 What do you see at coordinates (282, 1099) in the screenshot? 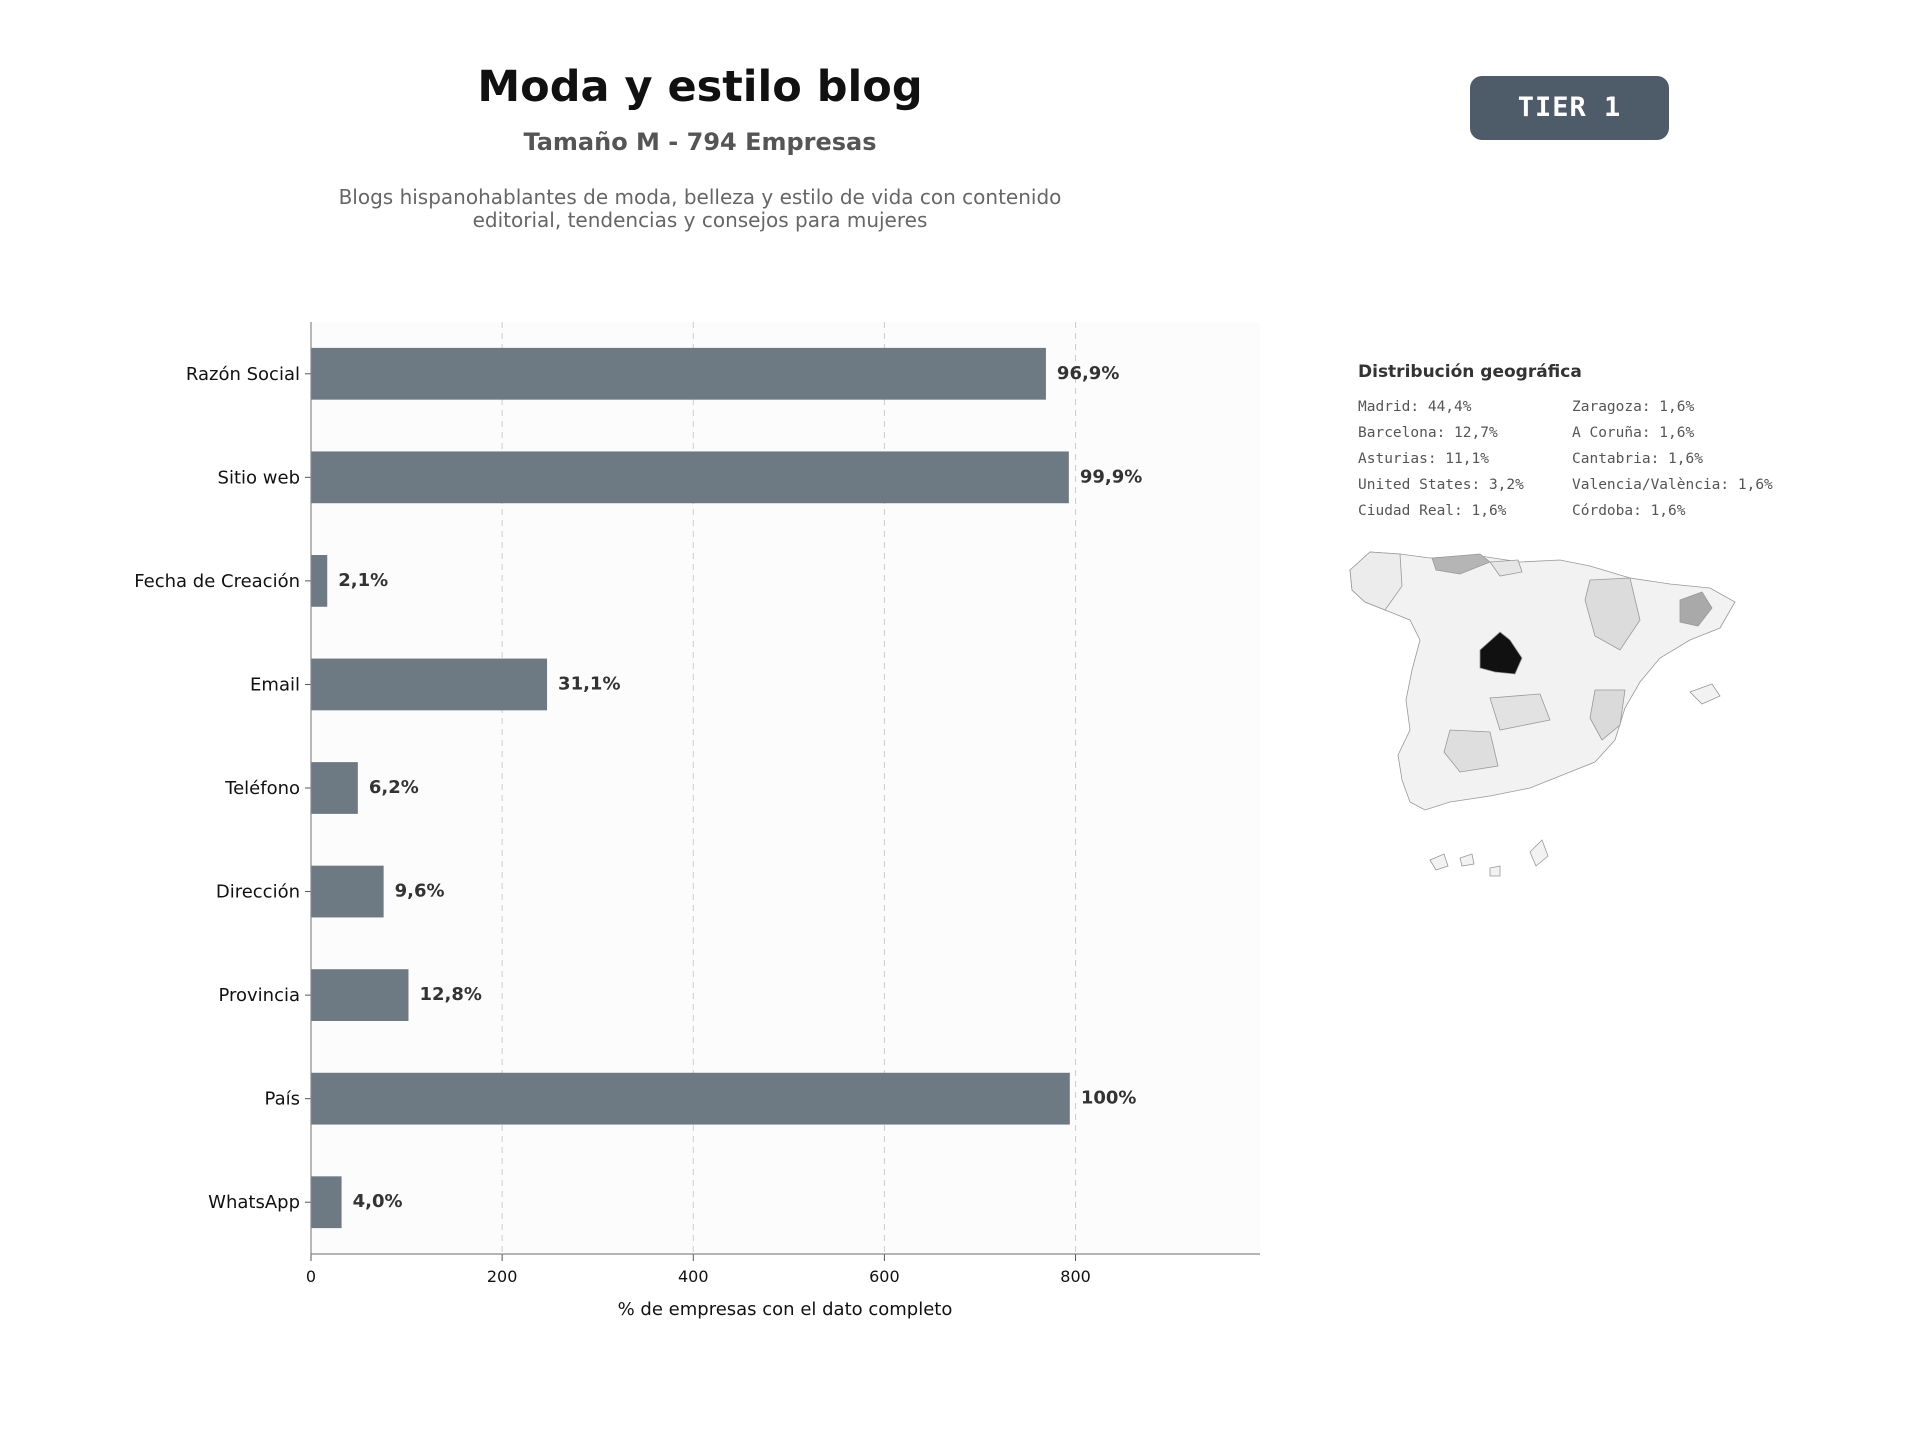
I see `y-tick-label: País` at bounding box center [282, 1099].